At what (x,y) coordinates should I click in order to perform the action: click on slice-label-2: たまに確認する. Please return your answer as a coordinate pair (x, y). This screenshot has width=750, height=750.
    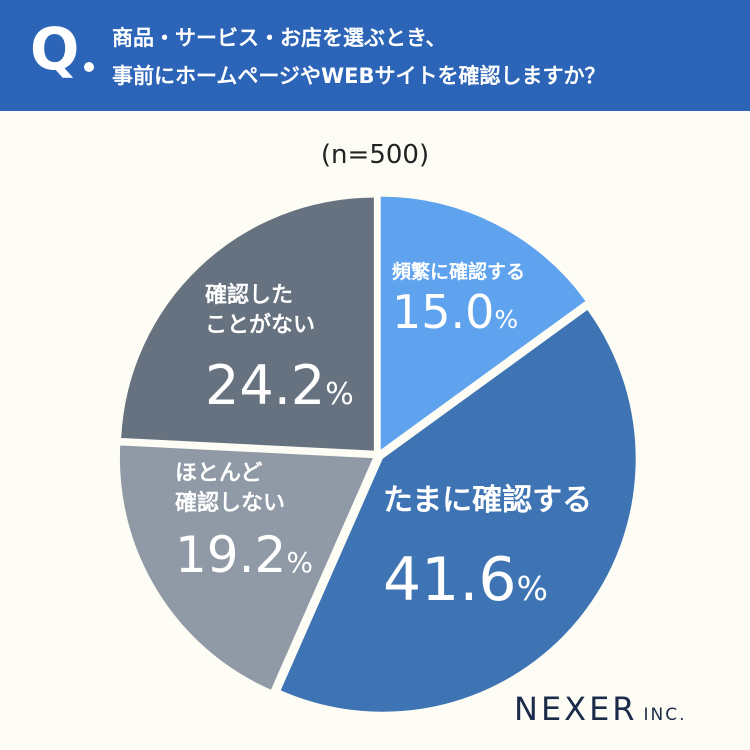
    Looking at the image, I should click on (487, 500).